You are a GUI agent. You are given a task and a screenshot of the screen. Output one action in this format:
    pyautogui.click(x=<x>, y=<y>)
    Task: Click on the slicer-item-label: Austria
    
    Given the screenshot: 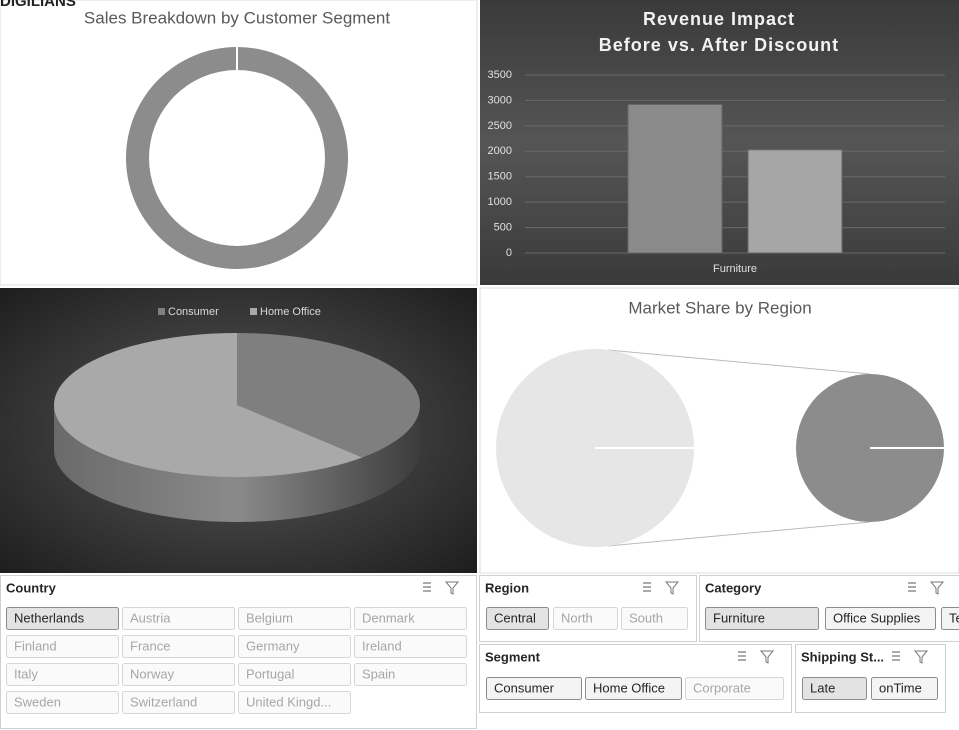 What is the action you would take?
    pyautogui.click(x=150, y=617)
    